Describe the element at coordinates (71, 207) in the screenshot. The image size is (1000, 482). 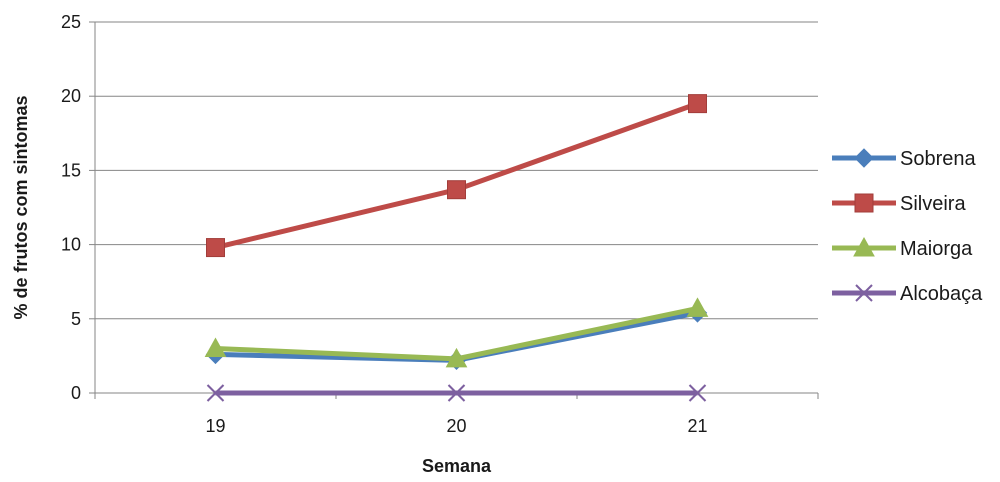
I see `y-tick-labels: 0 5 10 15 20 25` at that location.